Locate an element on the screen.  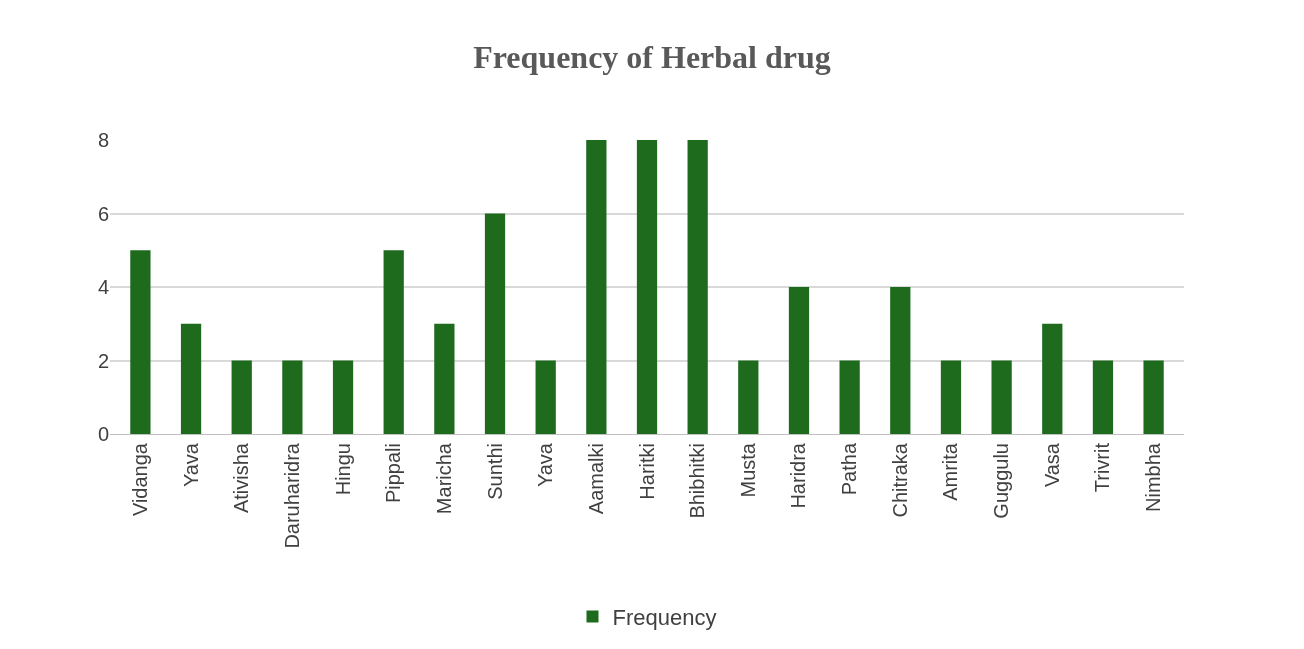
chart-title: Frequency of Herbal drug is located at coordinates (652, 56).